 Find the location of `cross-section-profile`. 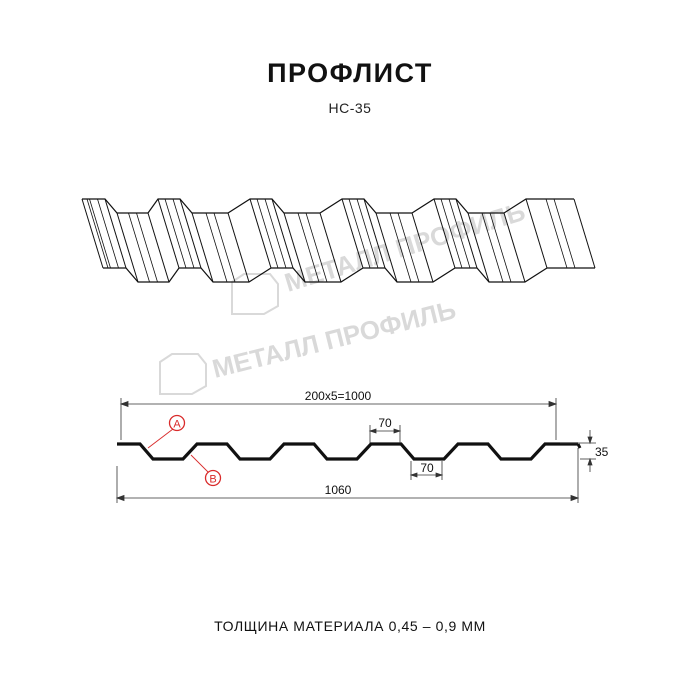

cross-section-profile is located at coordinates (349, 451).